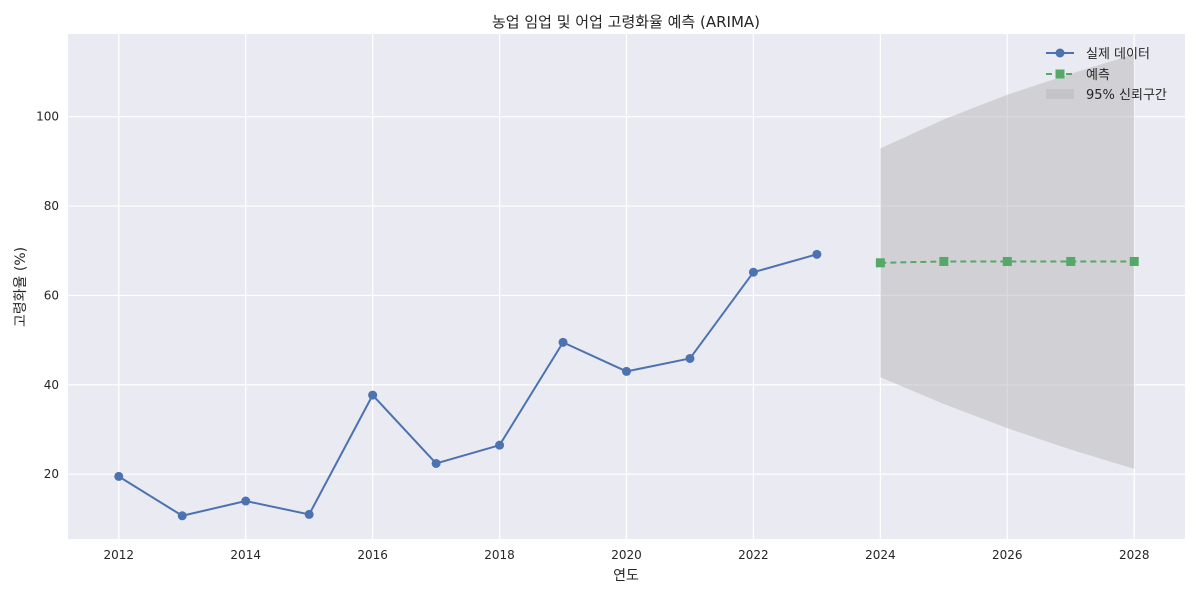  What do you see at coordinates (1060, 53) in the screenshot?
I see `legend-marker-actual` at bounding box center [1060, 53].